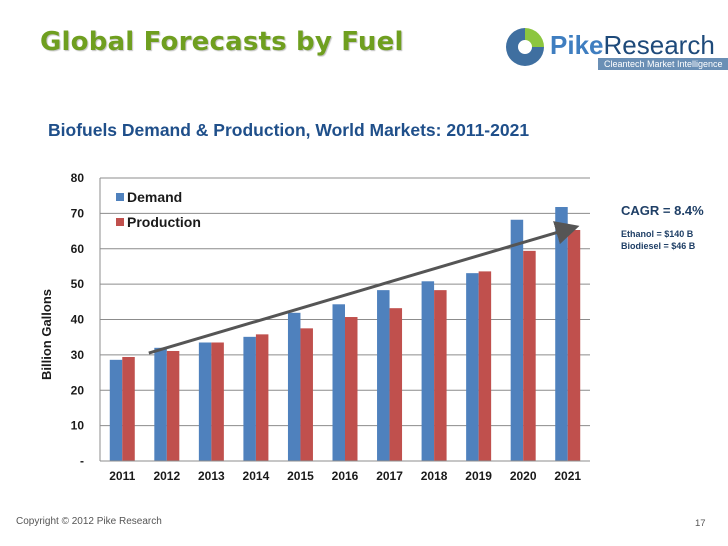  What do you see at coordinates (472, 367) in the screenshot?
I see `bar-demand-2019` at bounding box center [472, 367].